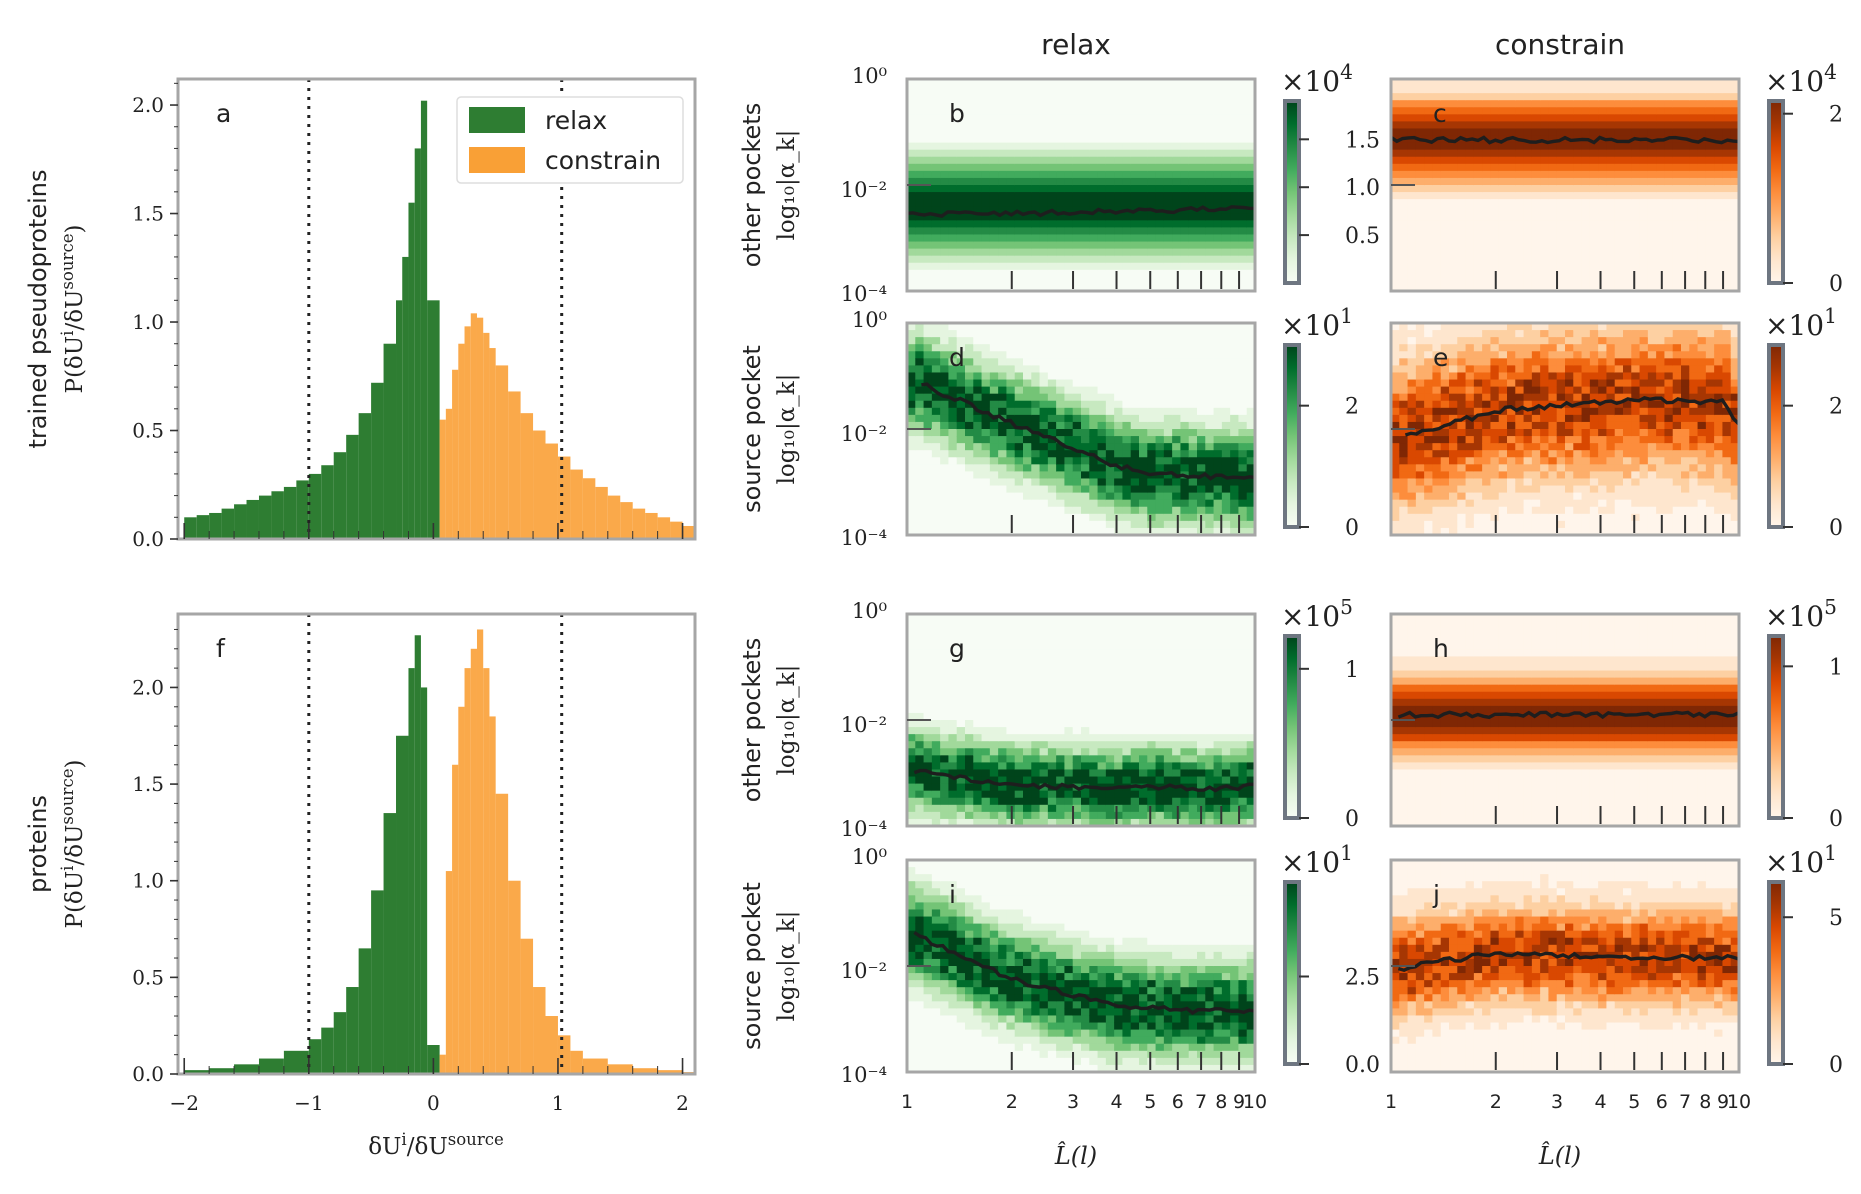  What do you see at coordinates (271, 1066) in the screenshot?
I see `histogram-bar-relax` at bounding box center [271, 1066].